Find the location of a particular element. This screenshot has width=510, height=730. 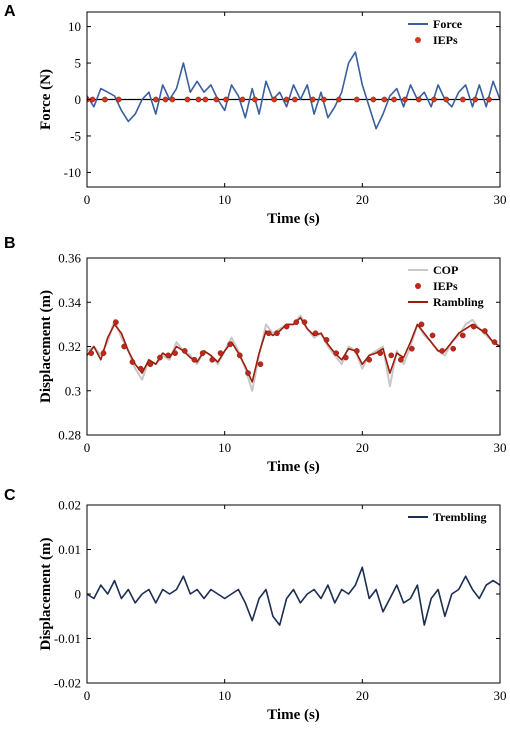

y-tick-label: -0.02 is located at coordinates (67, 683).